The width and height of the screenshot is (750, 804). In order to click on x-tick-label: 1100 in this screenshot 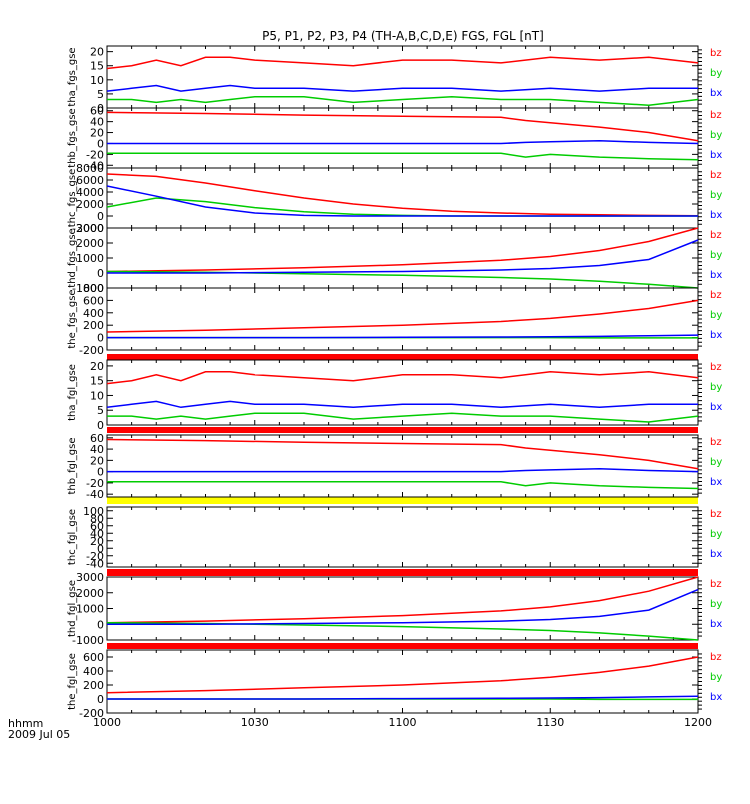, I will do `click(403, 722)`.